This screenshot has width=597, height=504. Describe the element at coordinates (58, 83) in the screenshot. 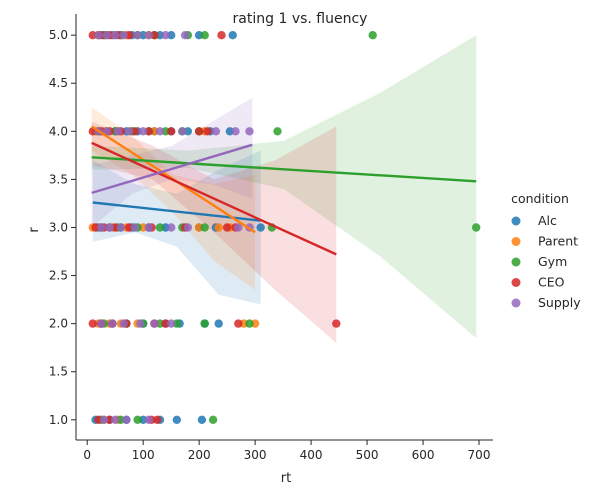

I see `y-tick-label: 4.5` at that location.